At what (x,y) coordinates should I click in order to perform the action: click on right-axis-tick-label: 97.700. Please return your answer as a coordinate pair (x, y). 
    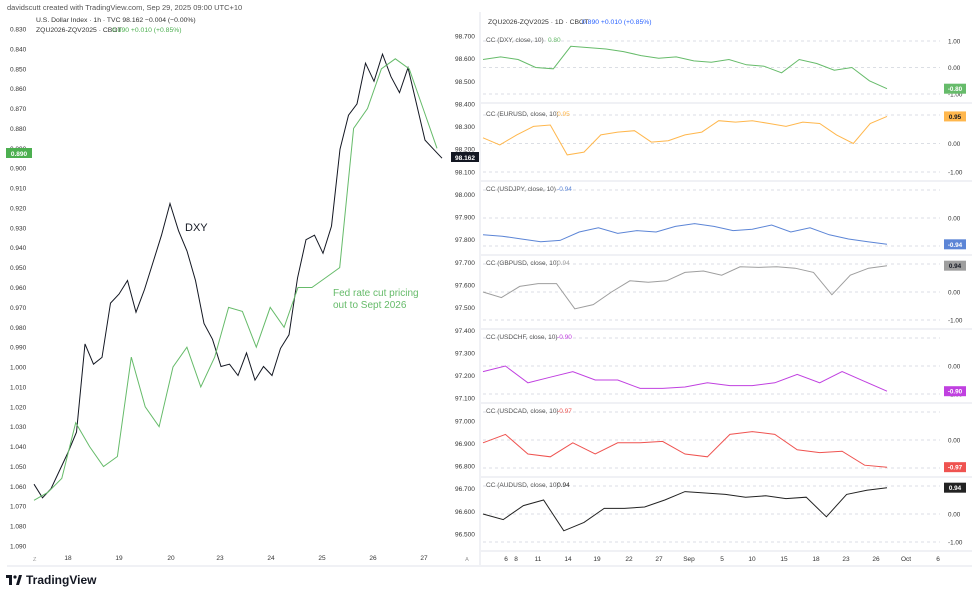
    Looking at the image, I should click on (465, 263).